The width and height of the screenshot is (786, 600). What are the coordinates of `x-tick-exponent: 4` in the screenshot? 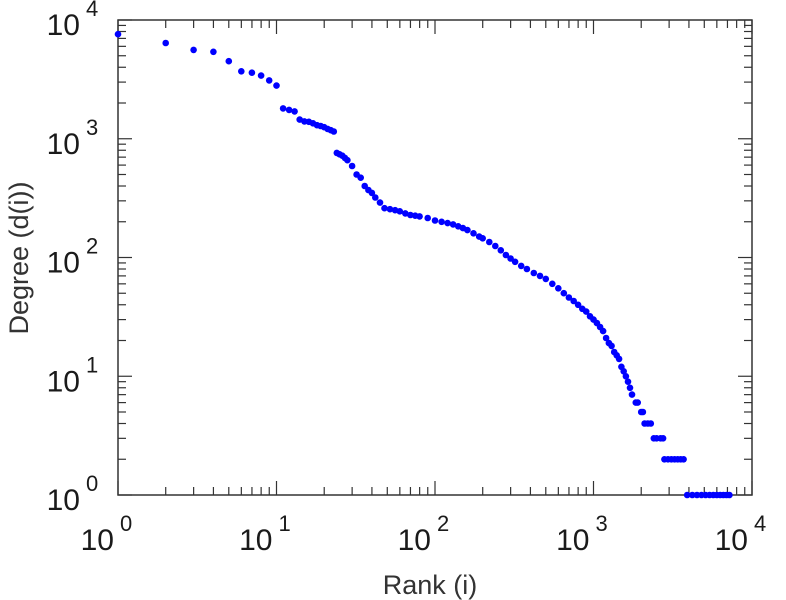 It's located at (760, 523).